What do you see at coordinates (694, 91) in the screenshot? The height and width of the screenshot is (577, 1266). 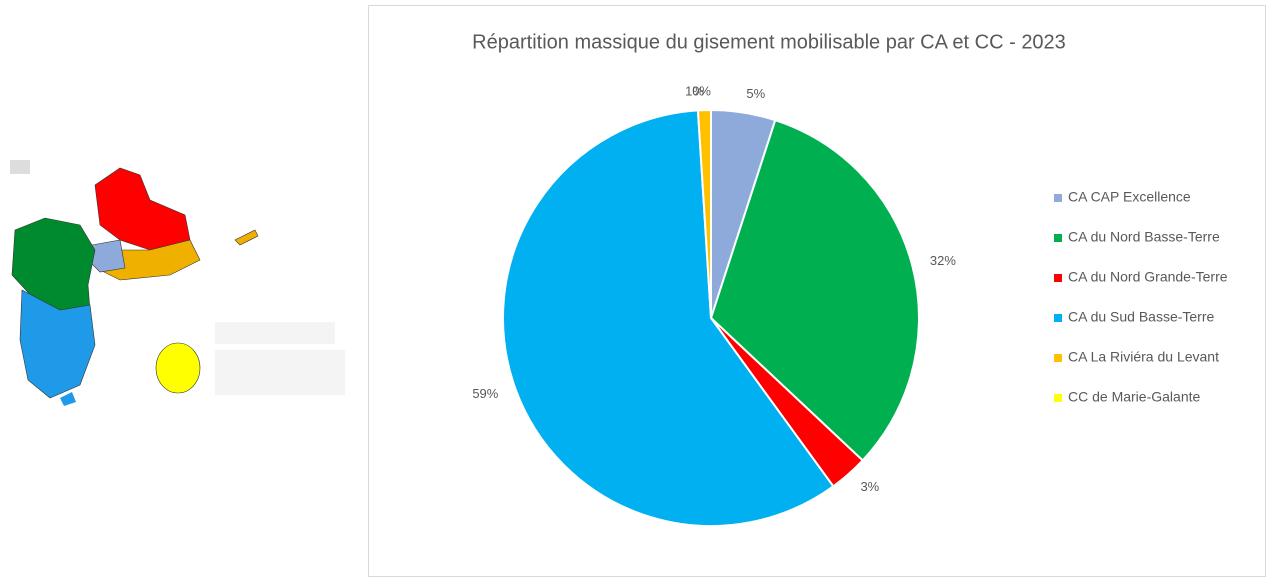 I see `data-label: 1%` at bounding box center [694, 91].